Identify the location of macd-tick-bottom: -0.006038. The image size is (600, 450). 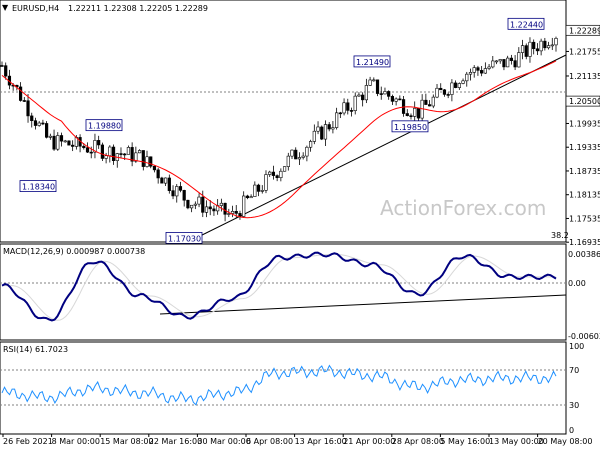
(584, 336).